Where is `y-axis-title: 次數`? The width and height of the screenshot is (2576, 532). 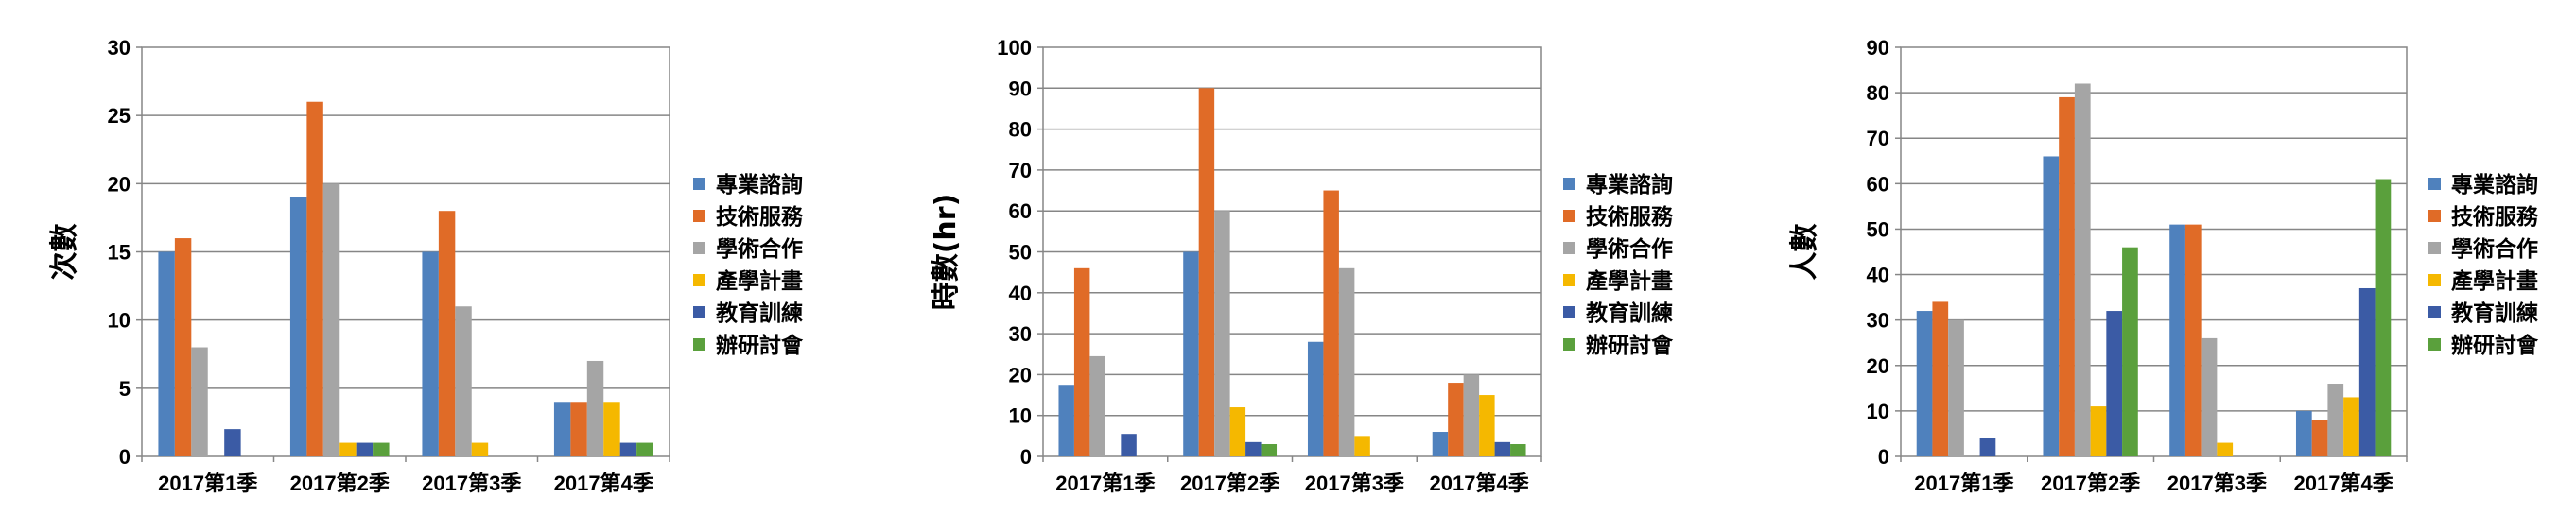 y-axis-title: 次數 is located at coordinates (64, 253).